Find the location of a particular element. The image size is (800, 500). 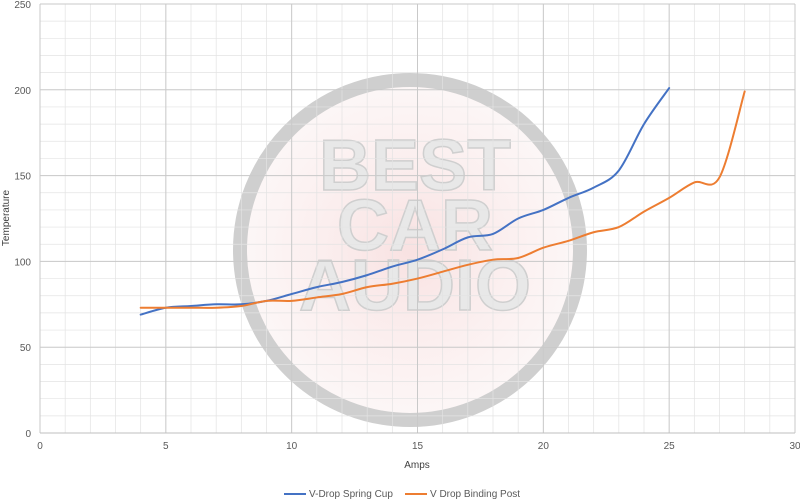

y-tick-label: 250 is located at coordinates (22, 5).